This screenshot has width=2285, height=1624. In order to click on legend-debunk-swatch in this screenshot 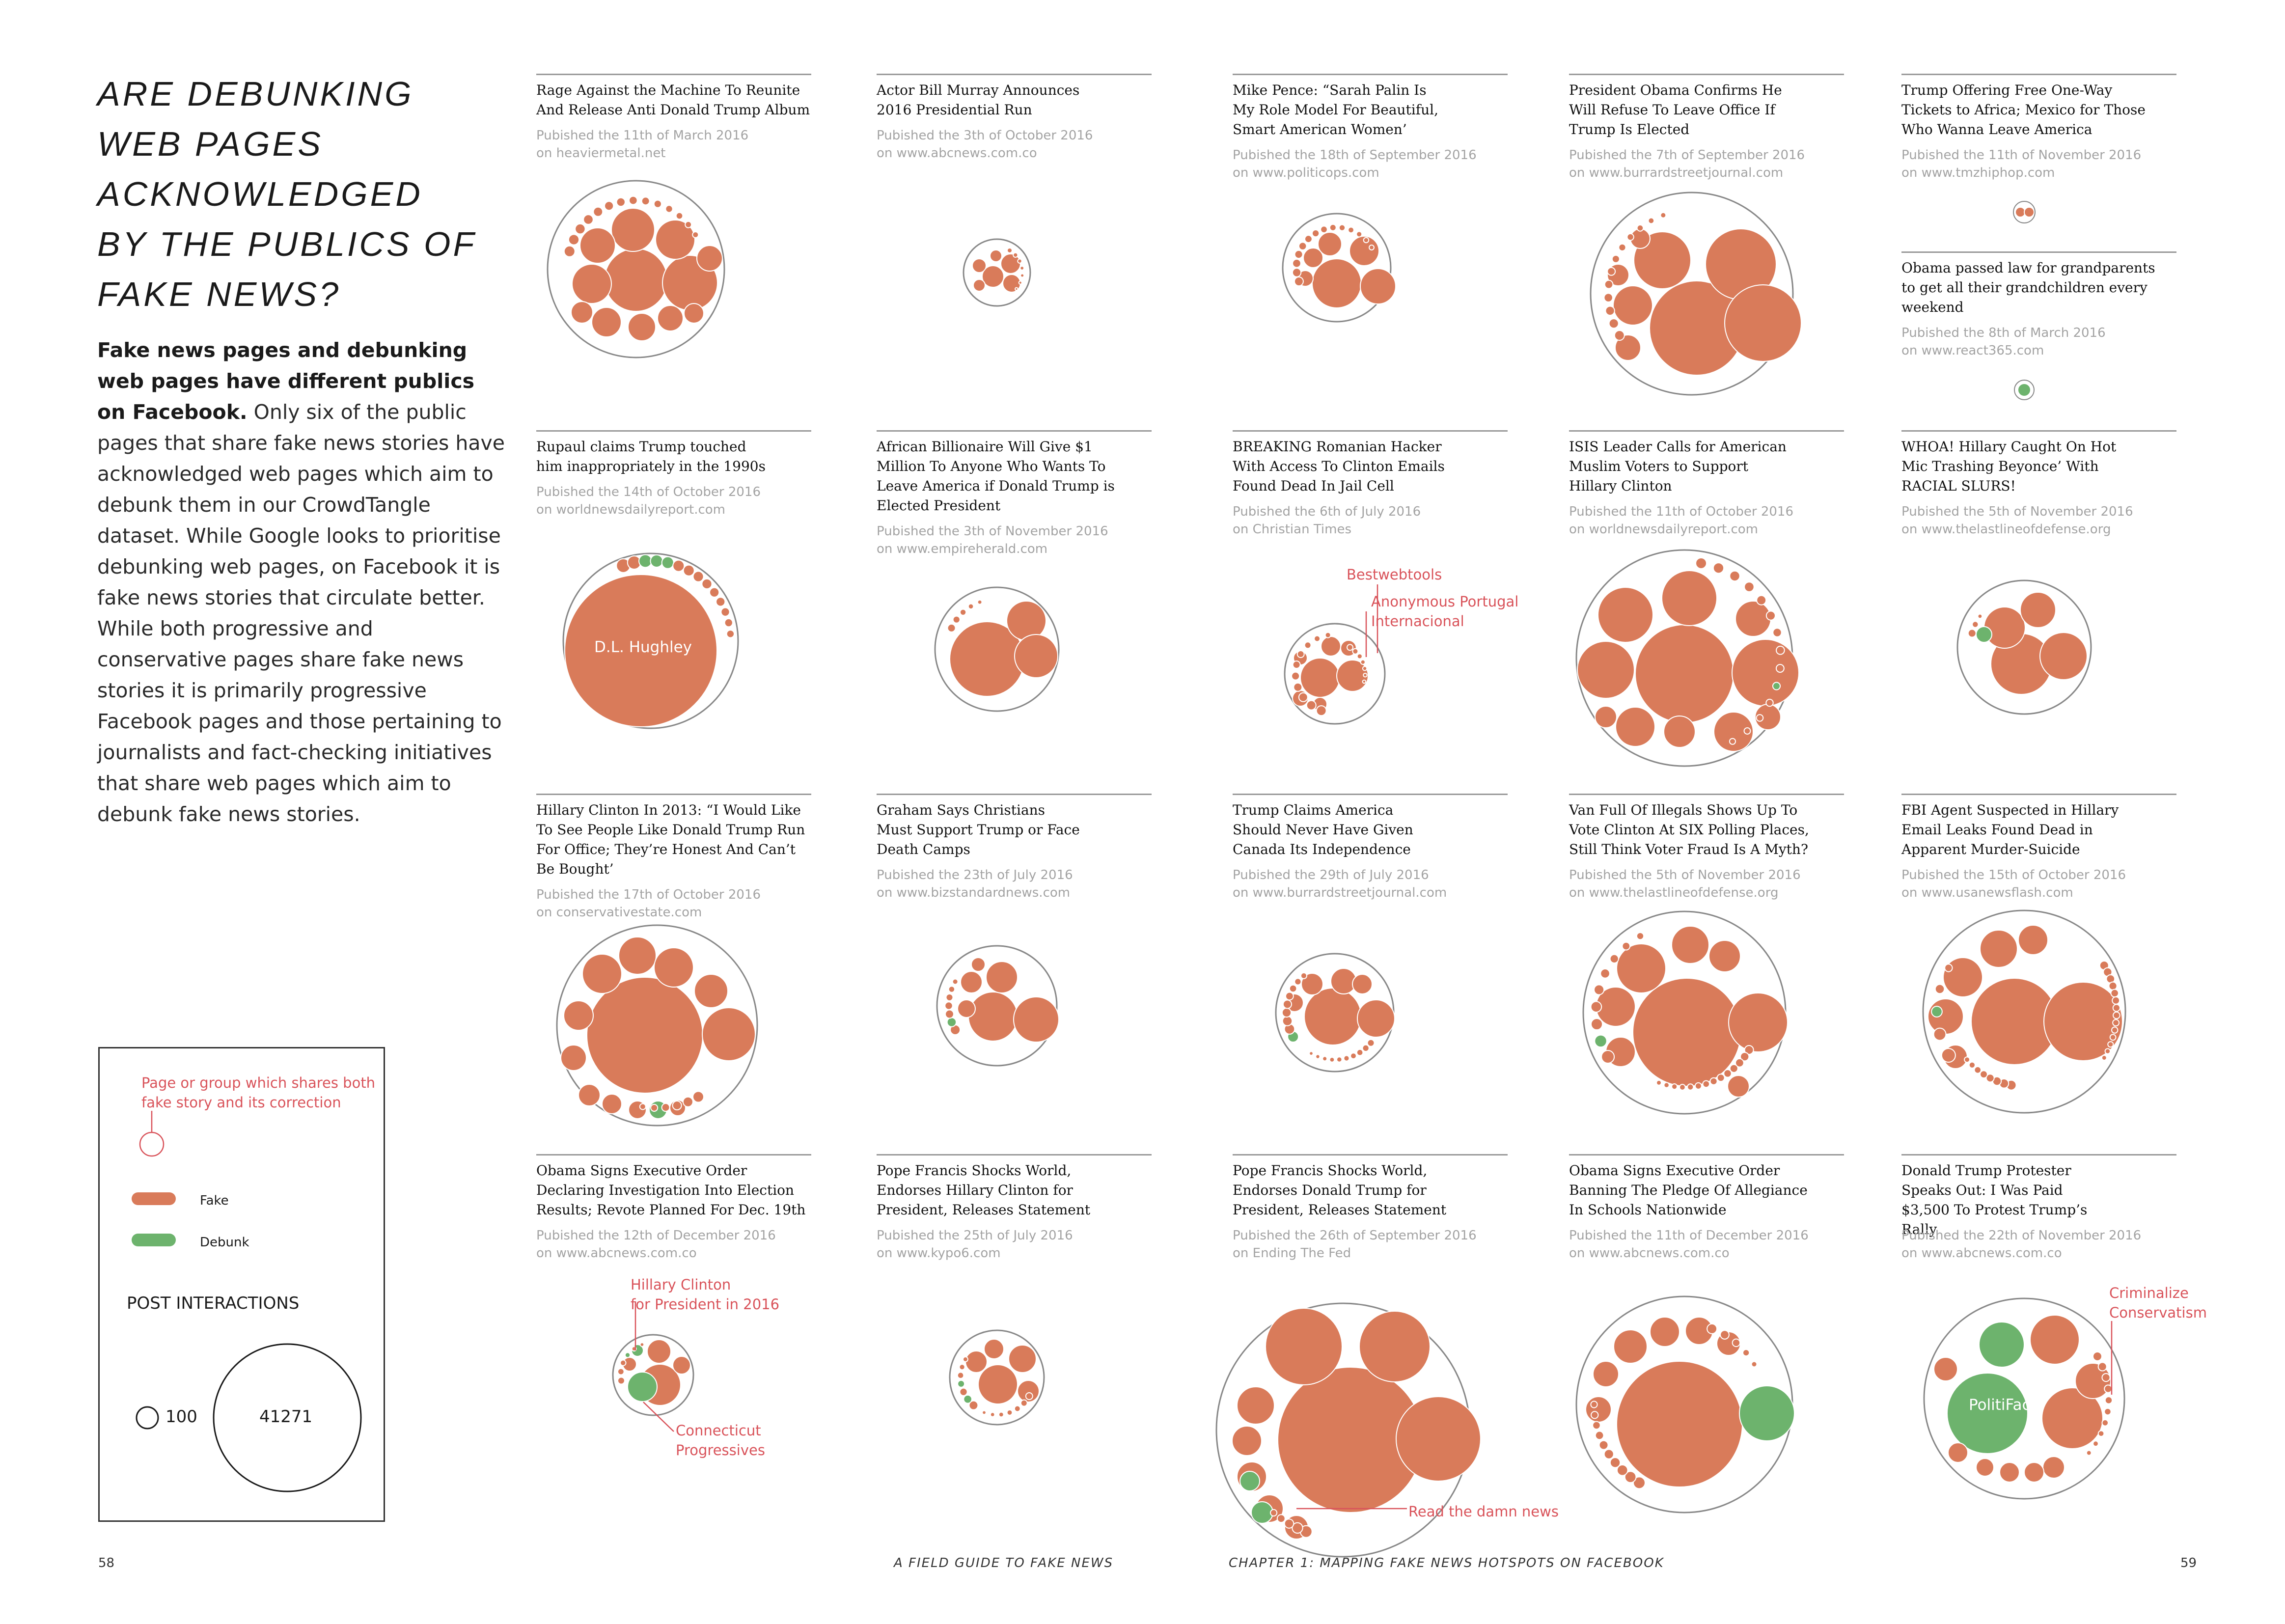, I will do `click(154, 1240)`.